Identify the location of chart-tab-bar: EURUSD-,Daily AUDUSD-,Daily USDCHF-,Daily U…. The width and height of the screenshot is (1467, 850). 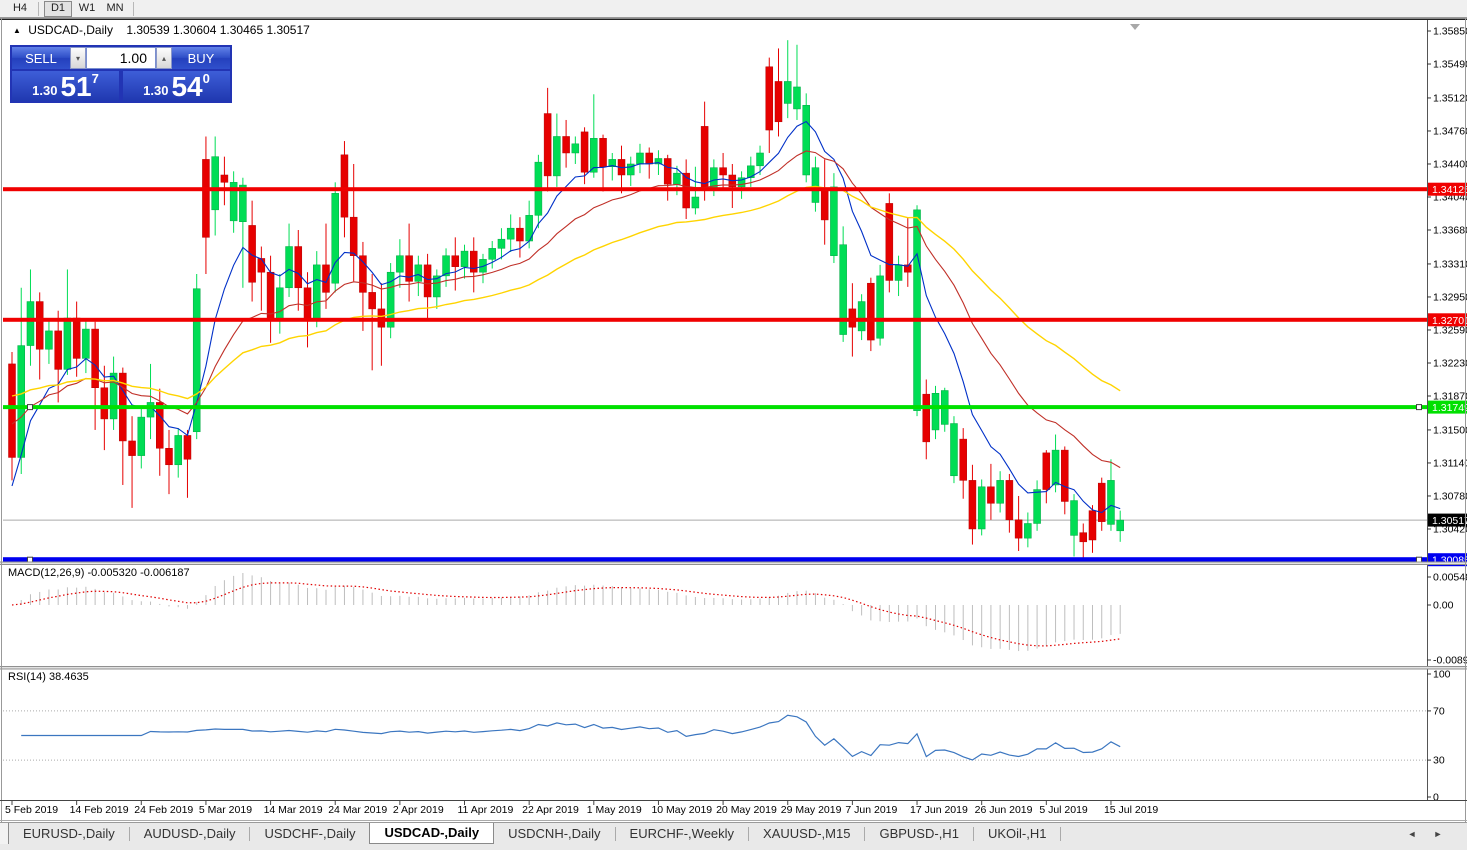
(733, 836).